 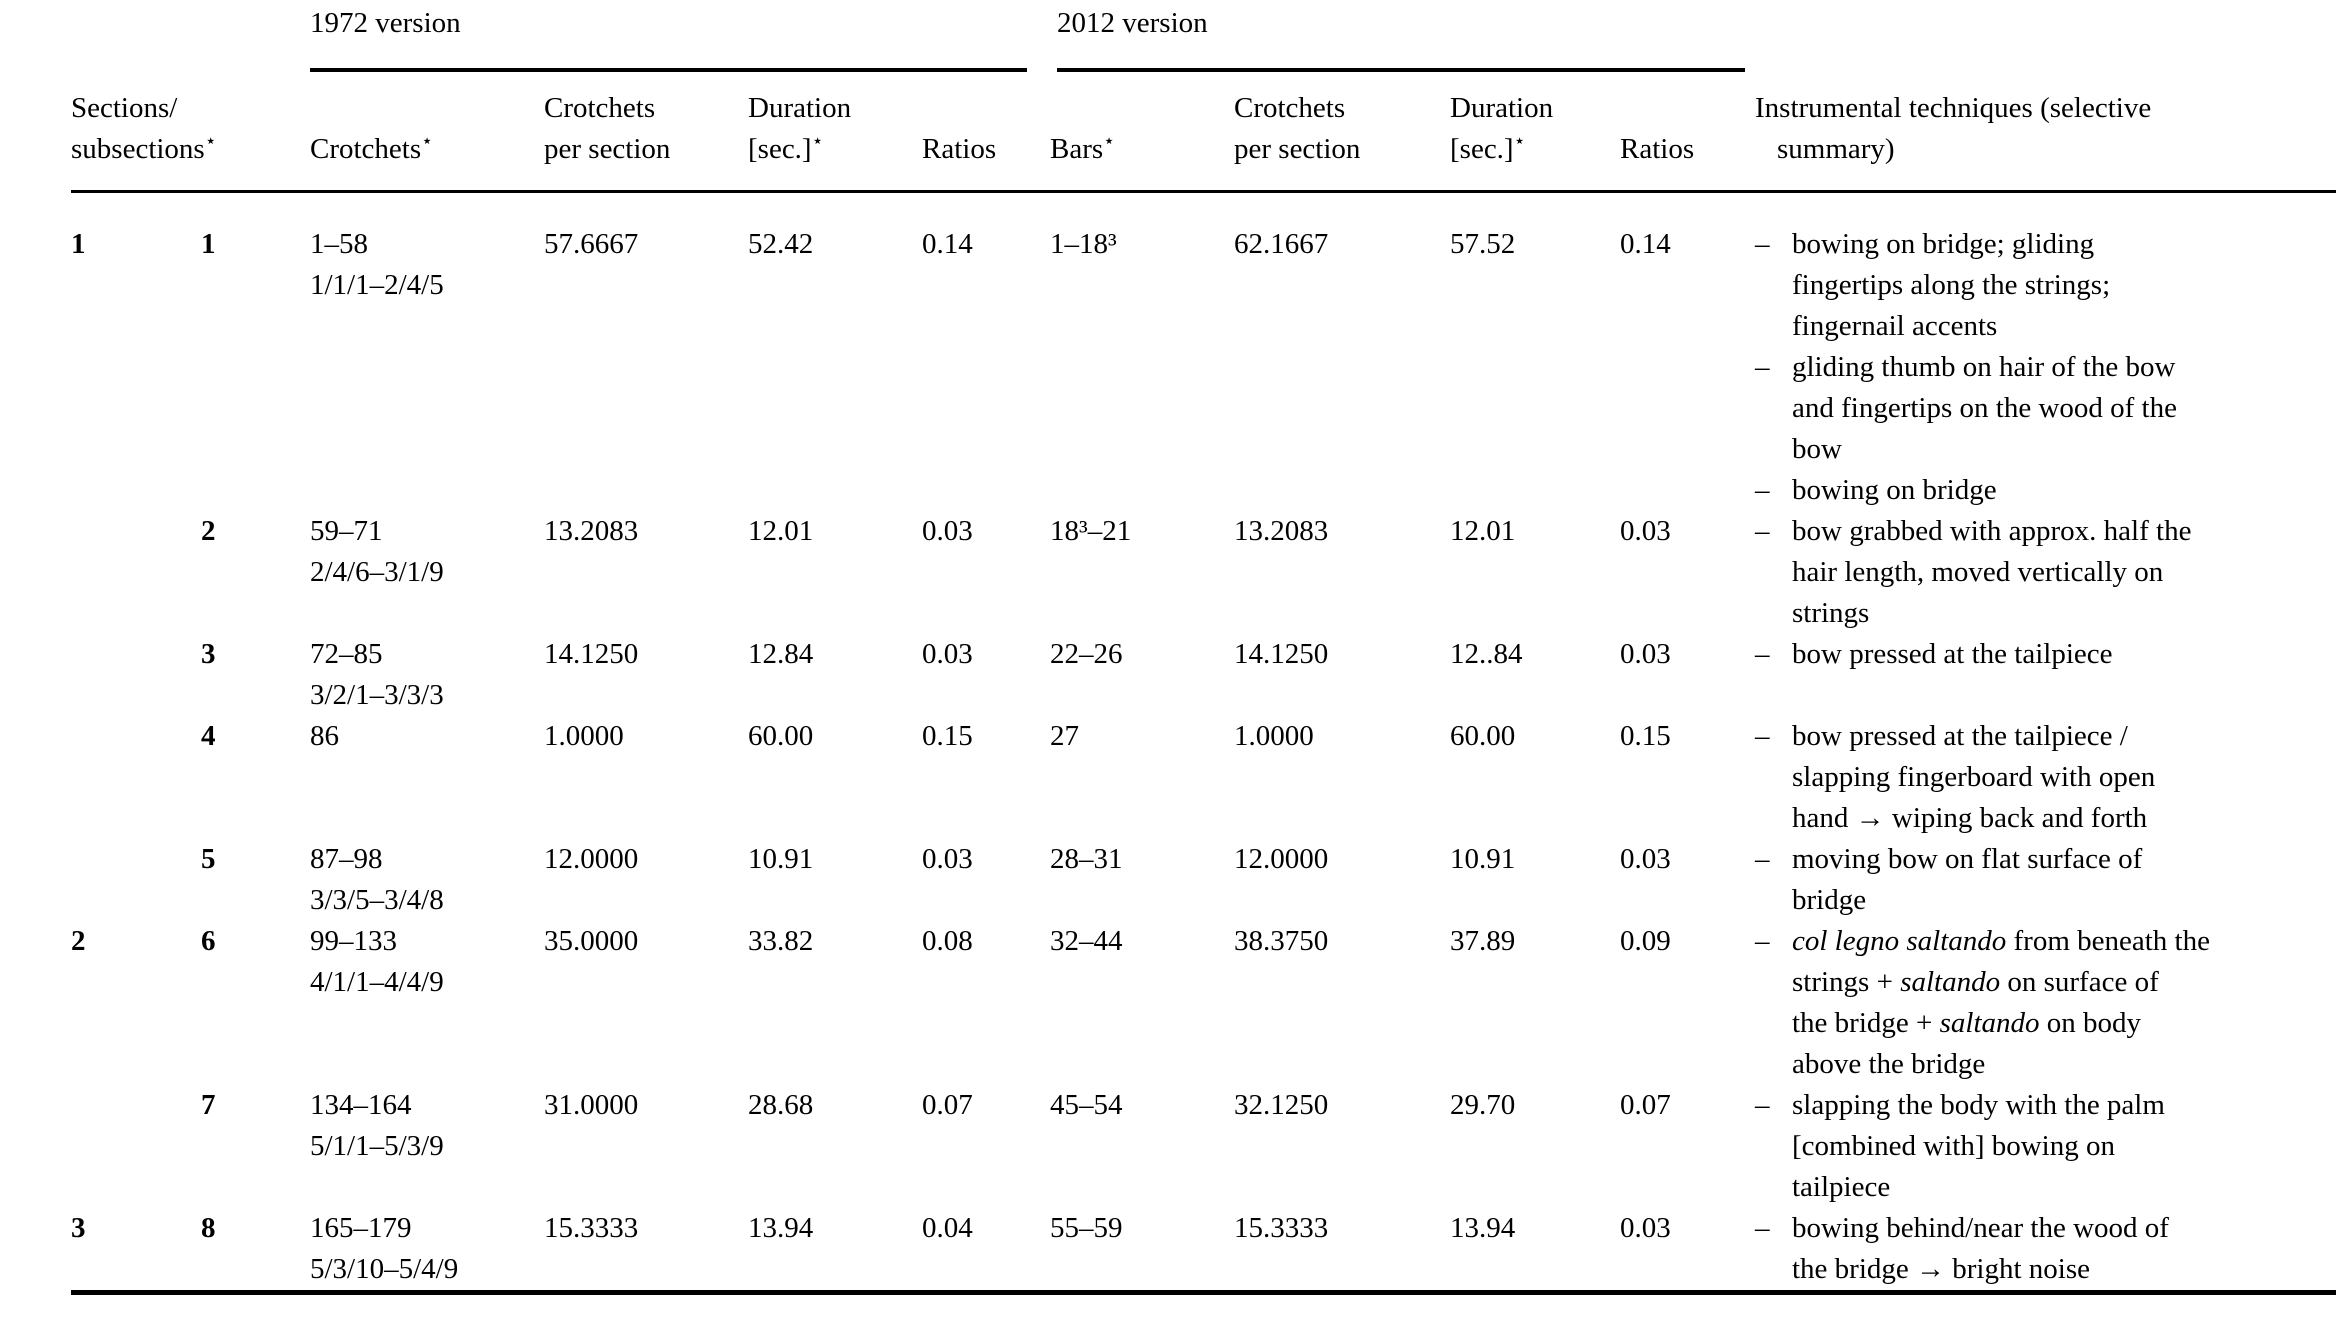 I want to click on technique-item: – bowing on bridge, so click(x=2041, y=490).